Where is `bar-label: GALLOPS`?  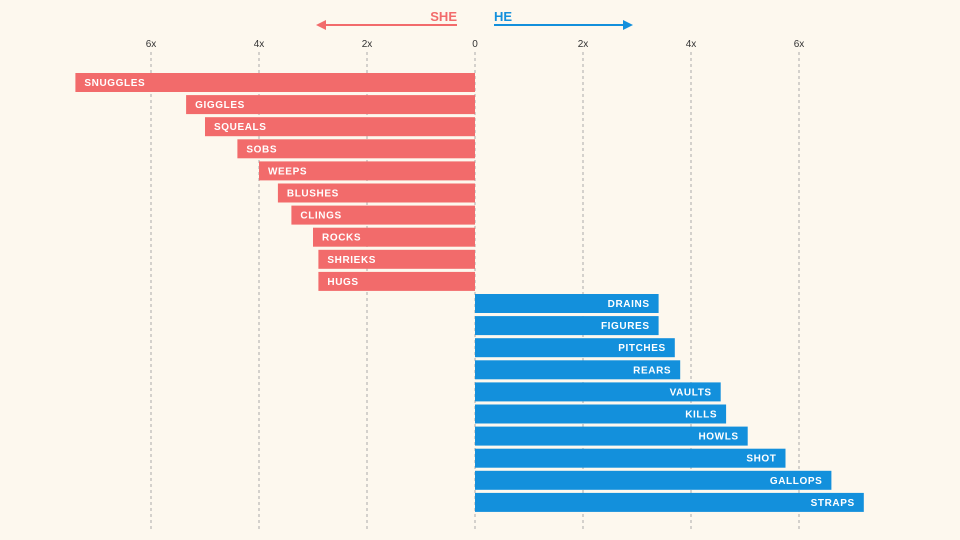
bar-label: GALLOPS is located at coordinates (796, 481).